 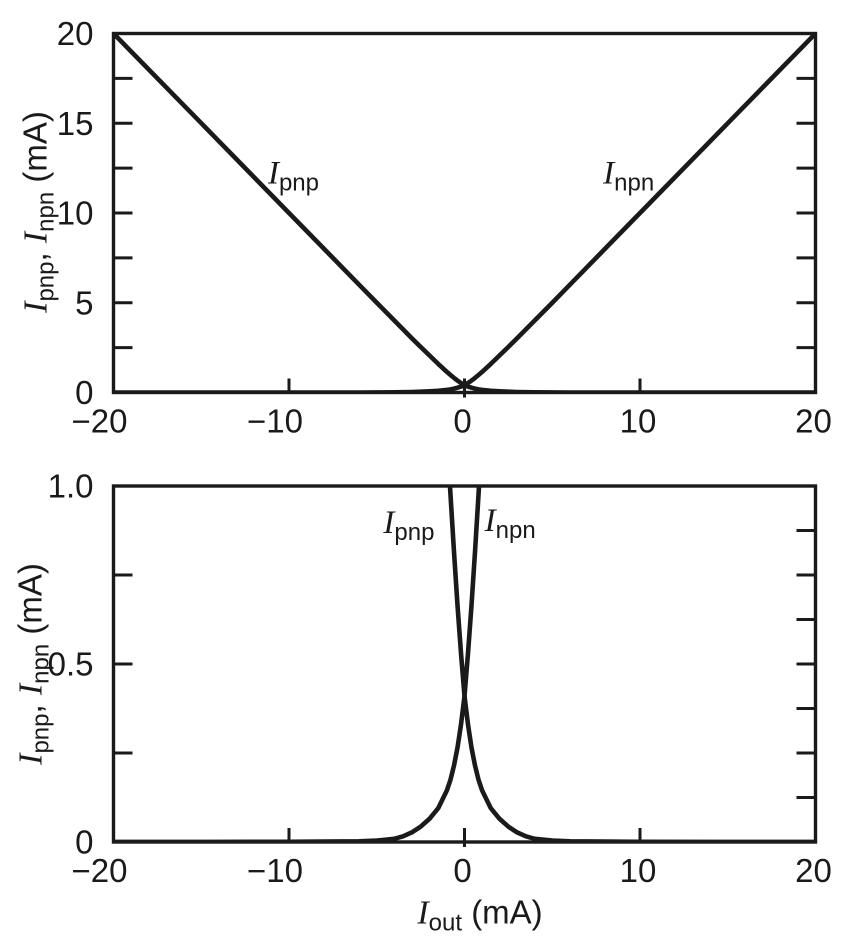 I want to click on x-label-i: I, so click(x=423, y=913).